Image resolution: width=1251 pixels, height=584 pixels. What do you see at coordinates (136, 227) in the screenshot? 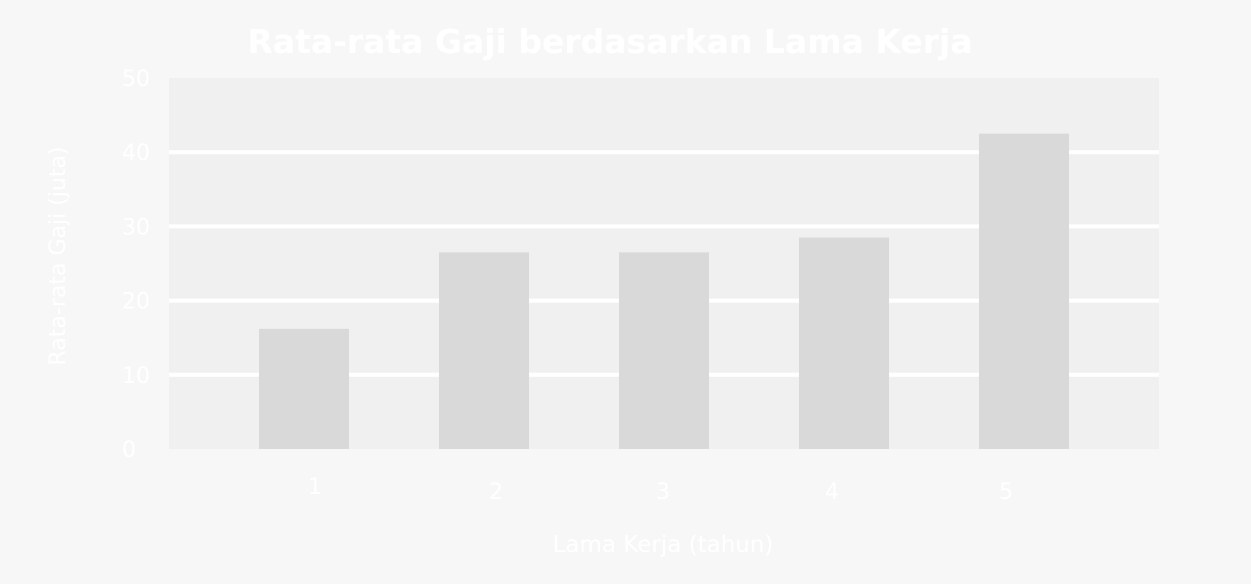
I see `y-tick-label: 30` at bounding box center [136, 227].